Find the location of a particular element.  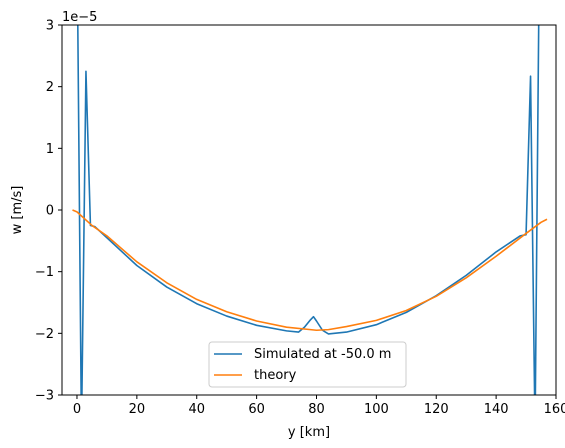

y-tick-label: −1 is located at coordinates (44, 272).